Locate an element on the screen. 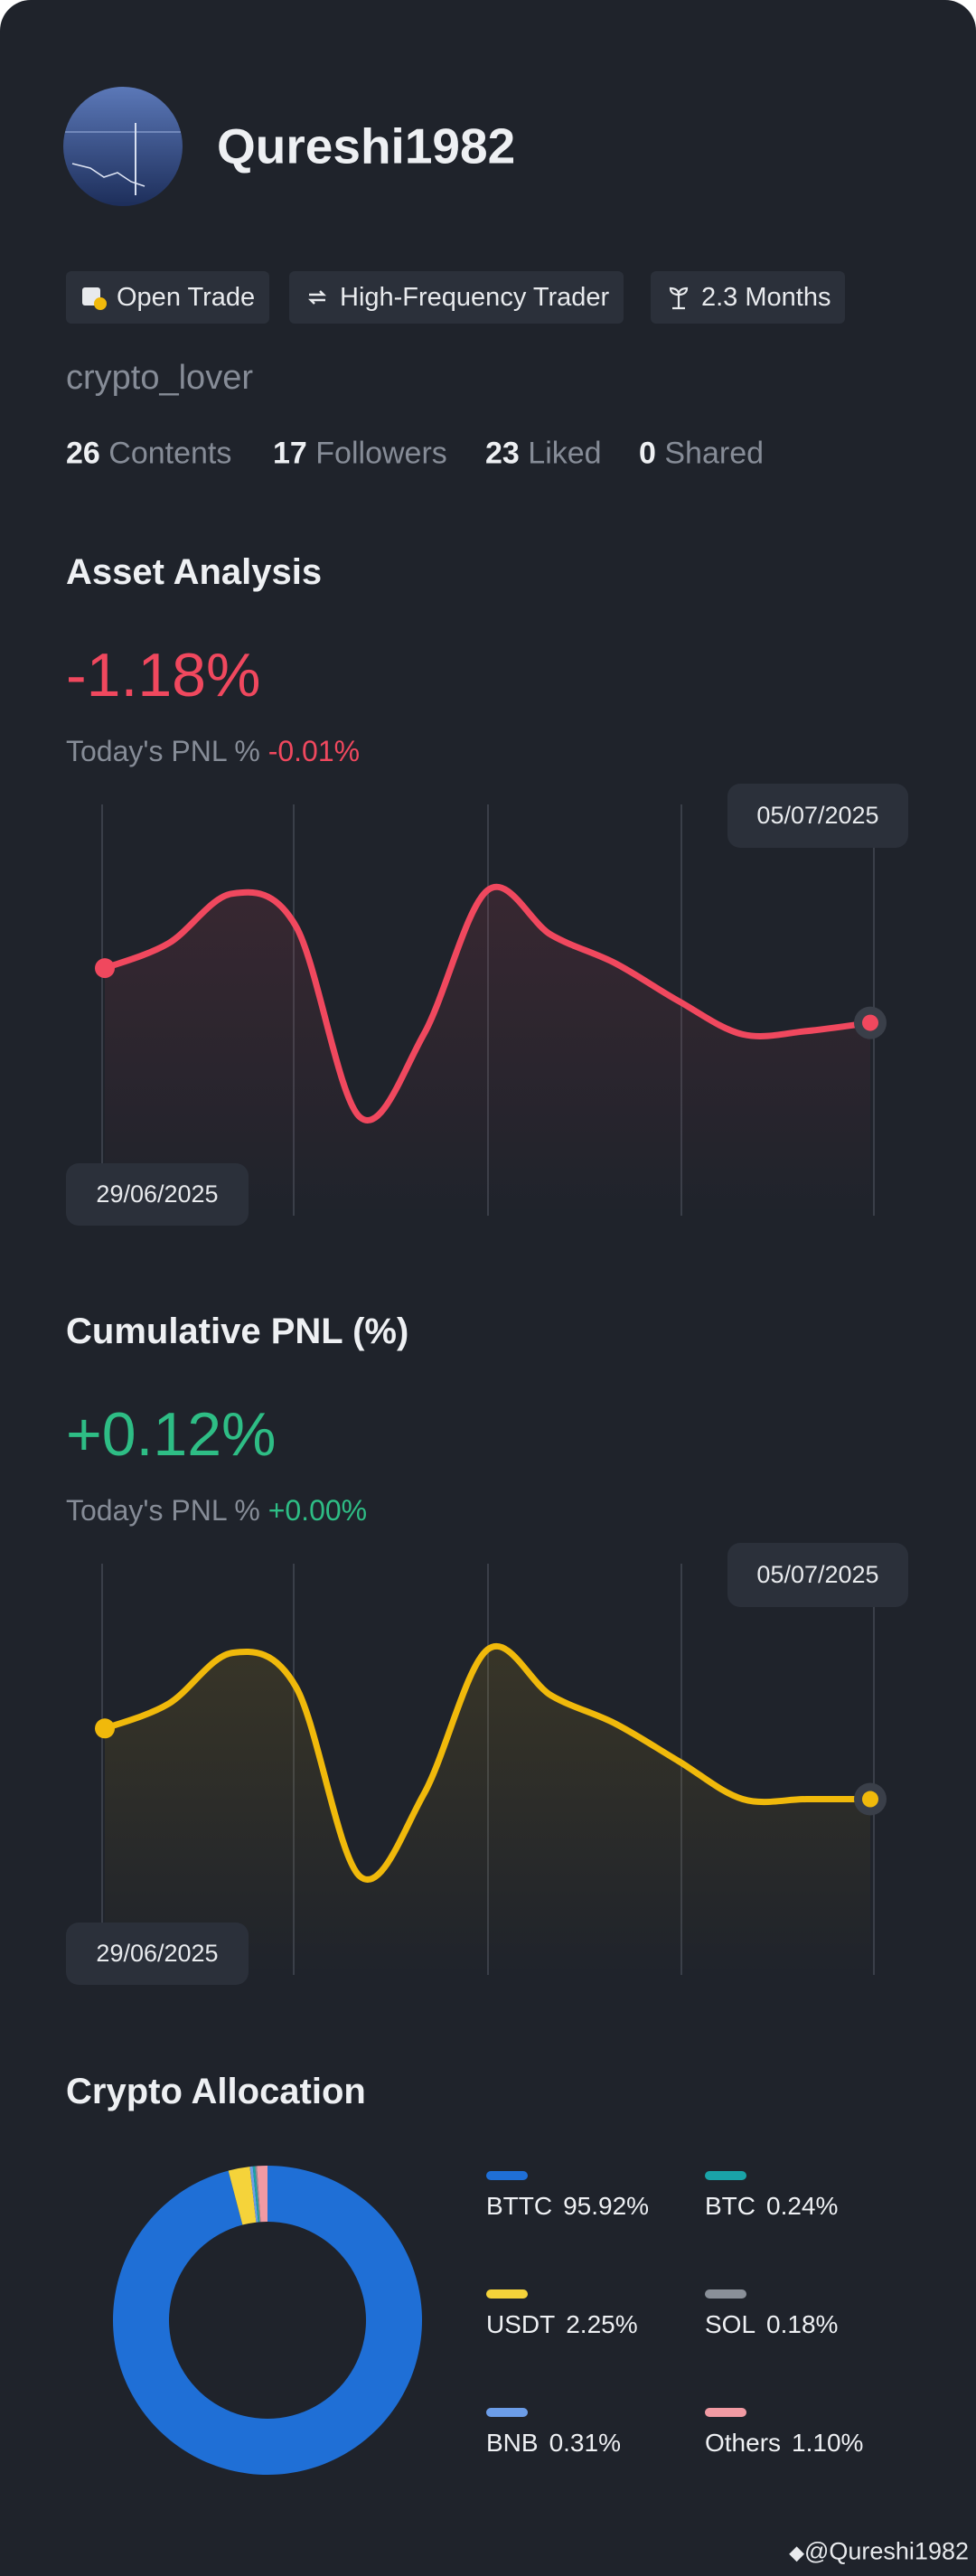 This screenshot has height=2576, width=976. stat-value: 26 is located at coordinates (83, 453).